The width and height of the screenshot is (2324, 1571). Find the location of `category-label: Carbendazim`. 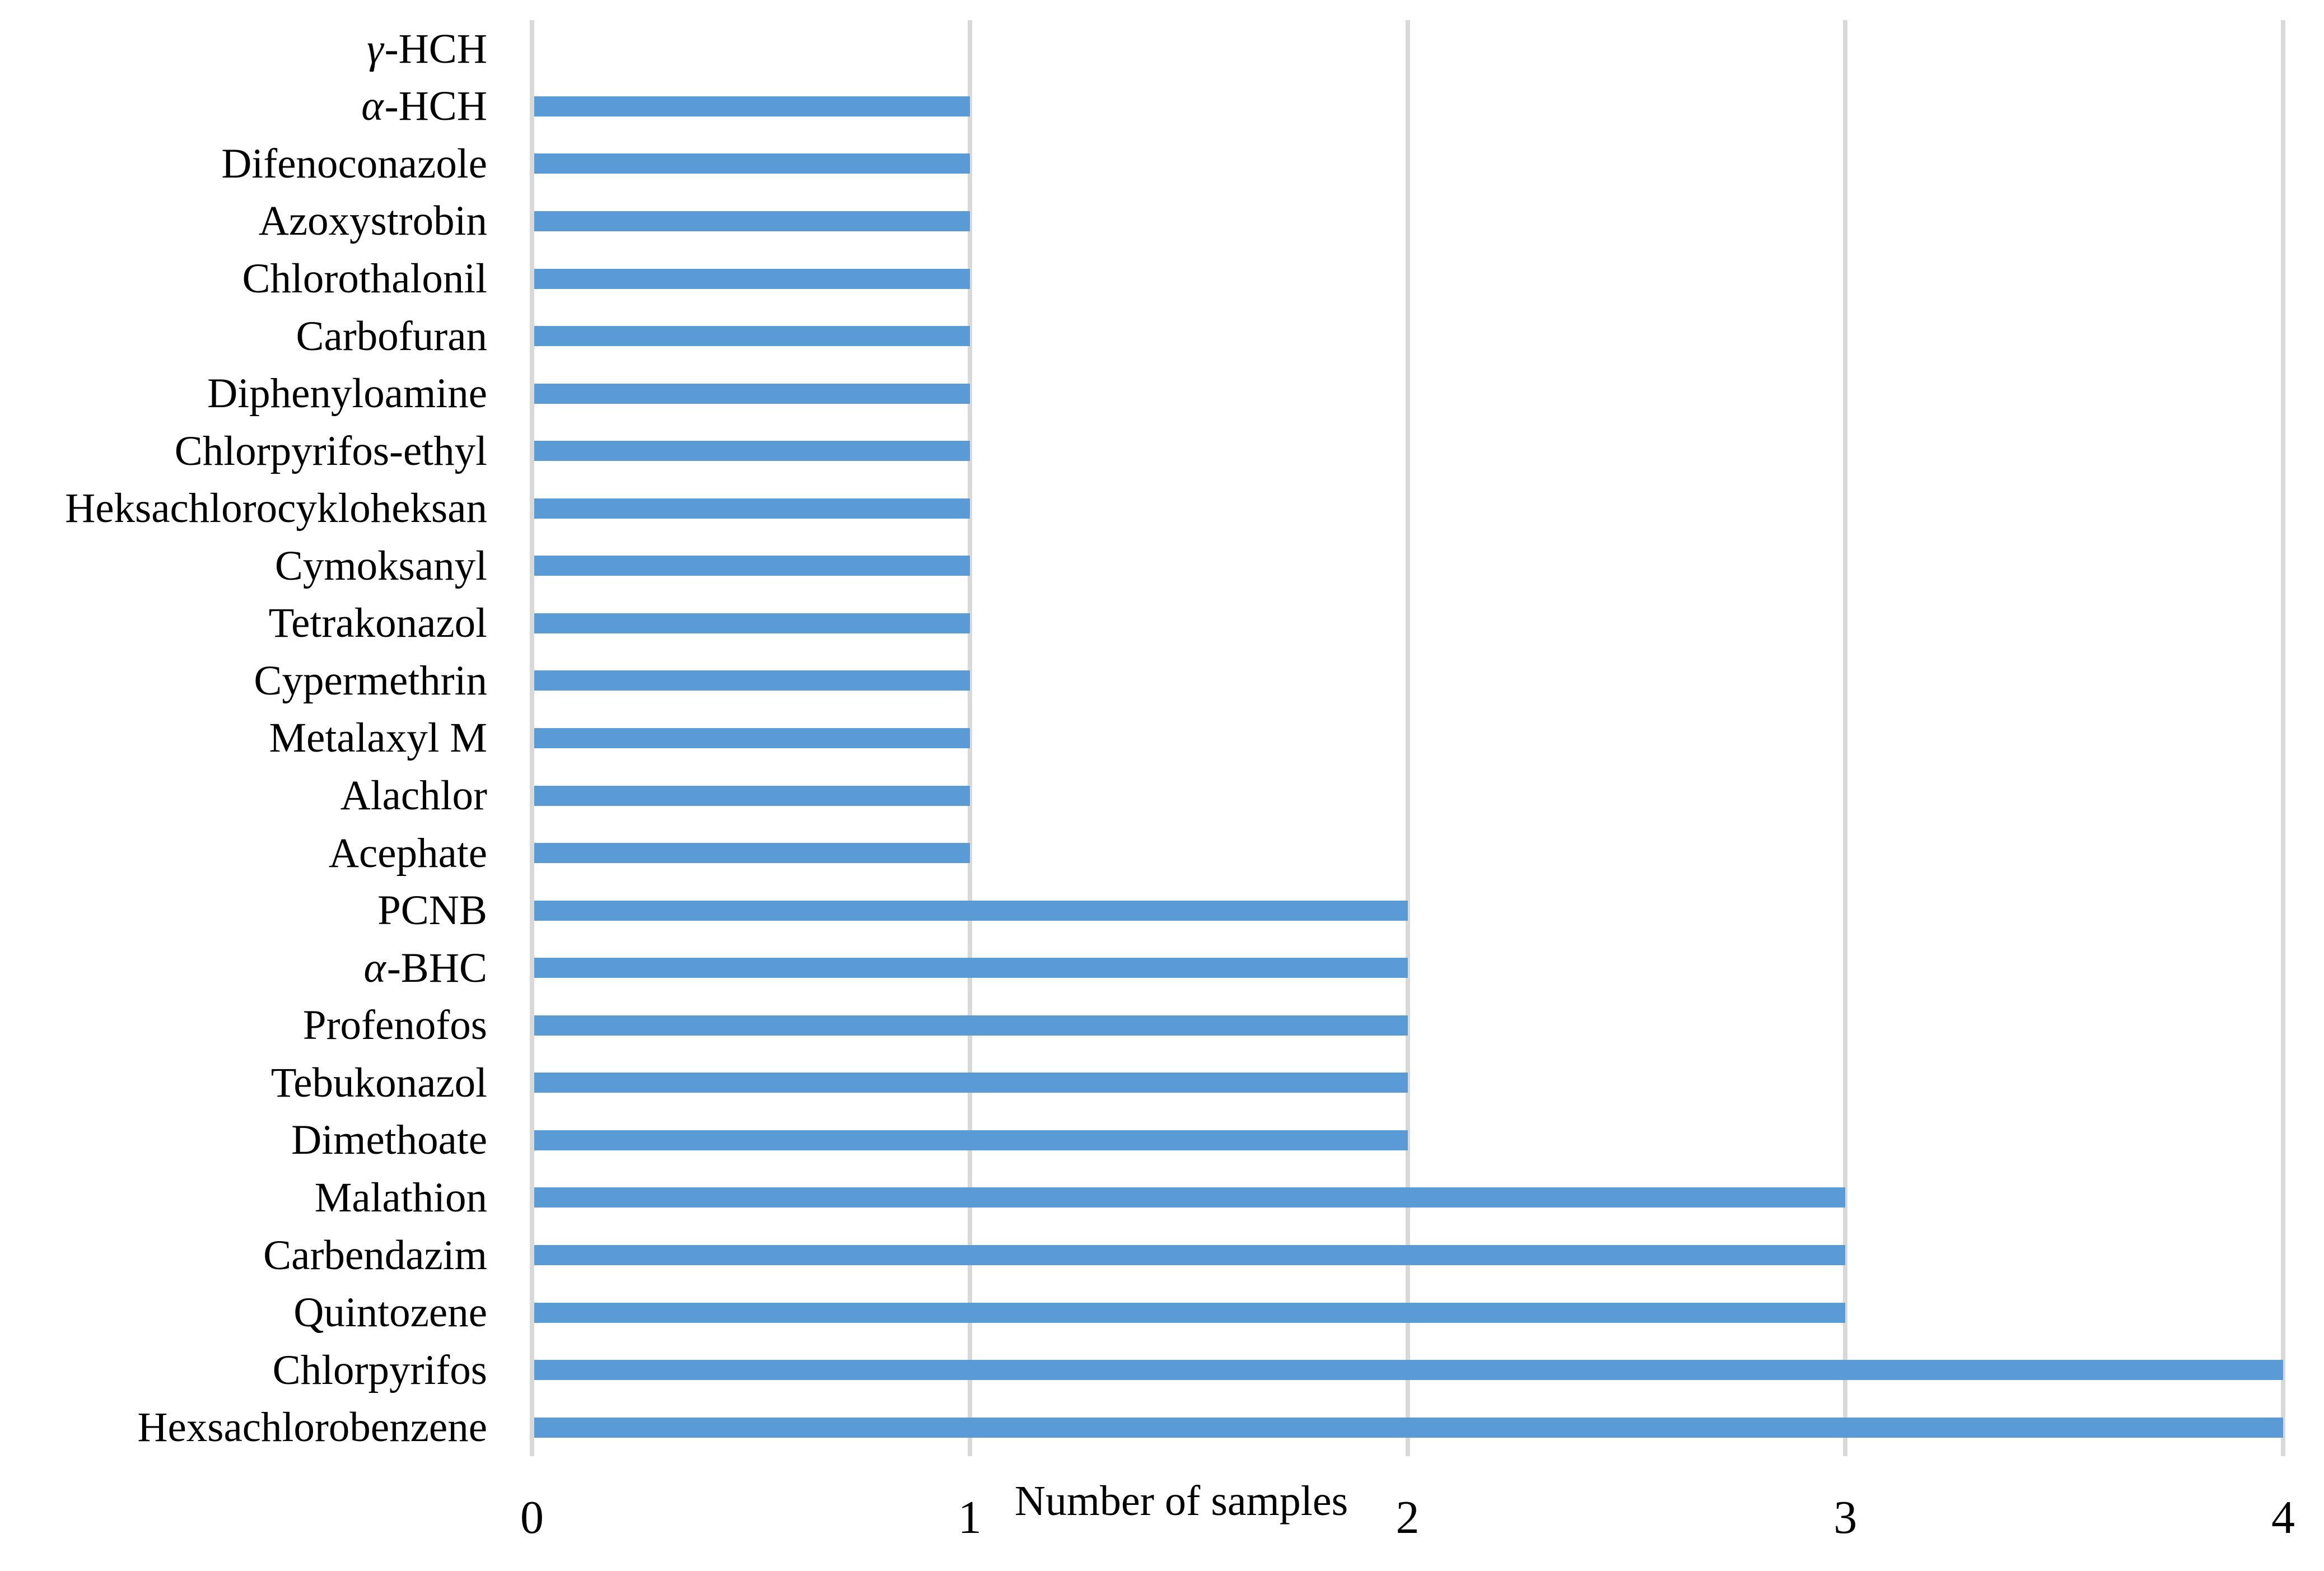

category-label: Carbendazim is located at coordinates (375, 1255).